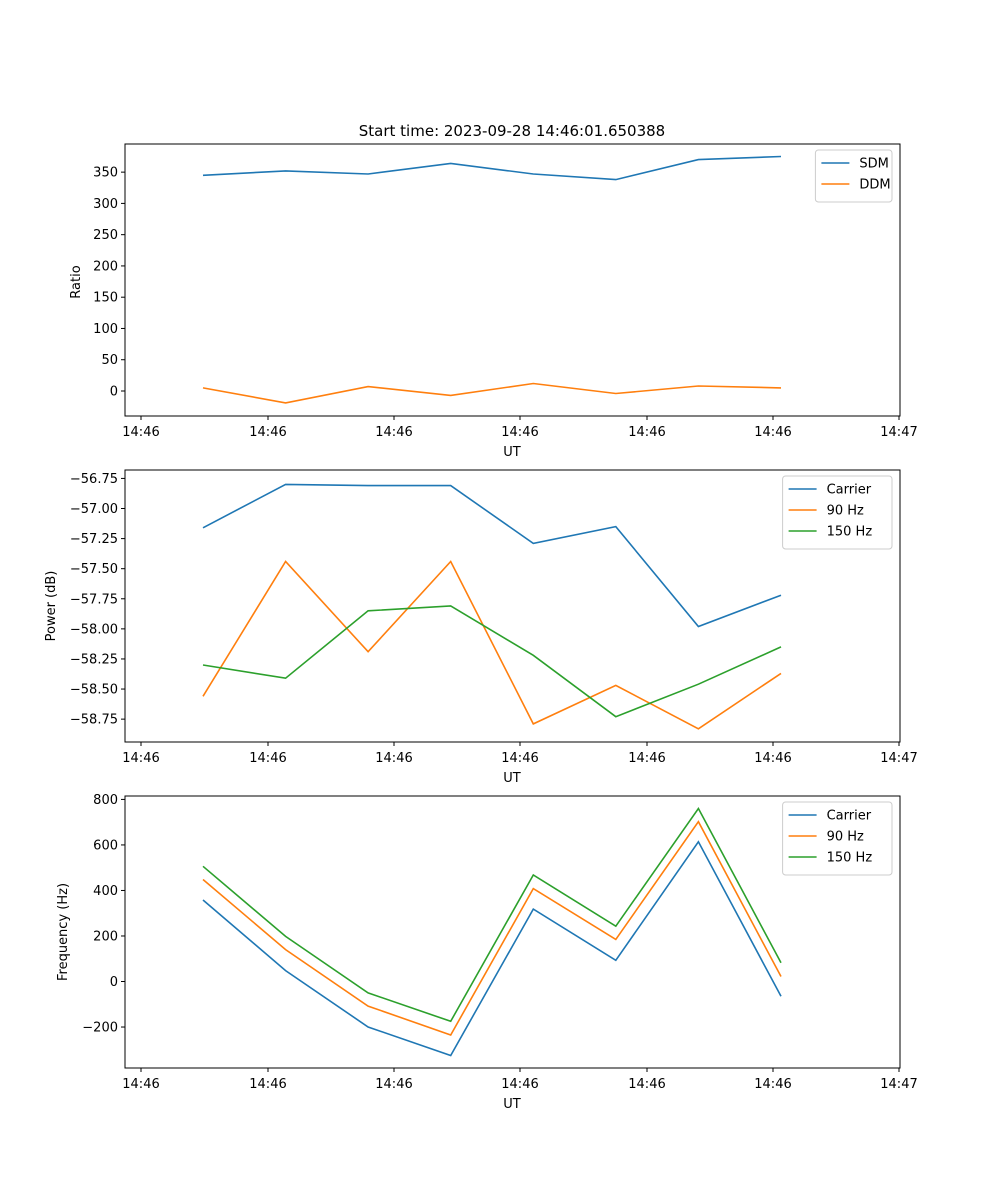 Image resolution: width=1000 pixels, height=1200 pixels. I want to click on ratio-legend-label-ddm: DDM, so click(874, 185).